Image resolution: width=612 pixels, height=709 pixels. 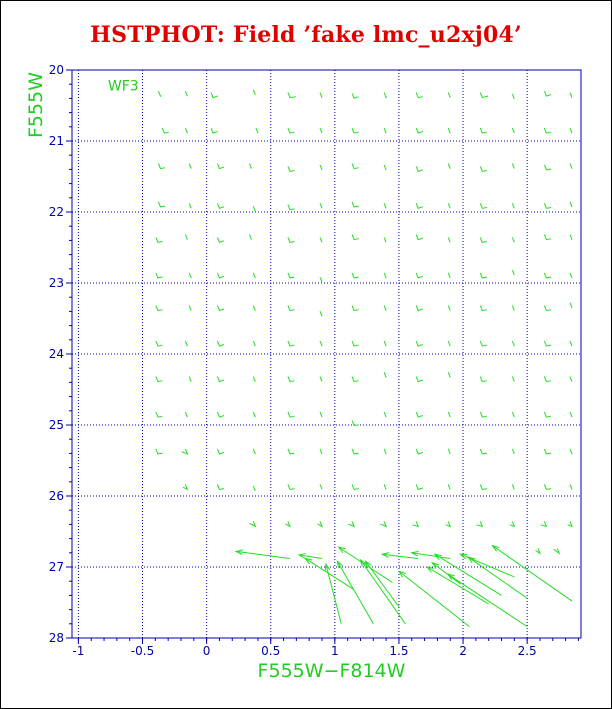 What do you see at coordinates (56, 212) in the screenshot?
I see `y-tick-label: 22` at bounding box center [56, 212].